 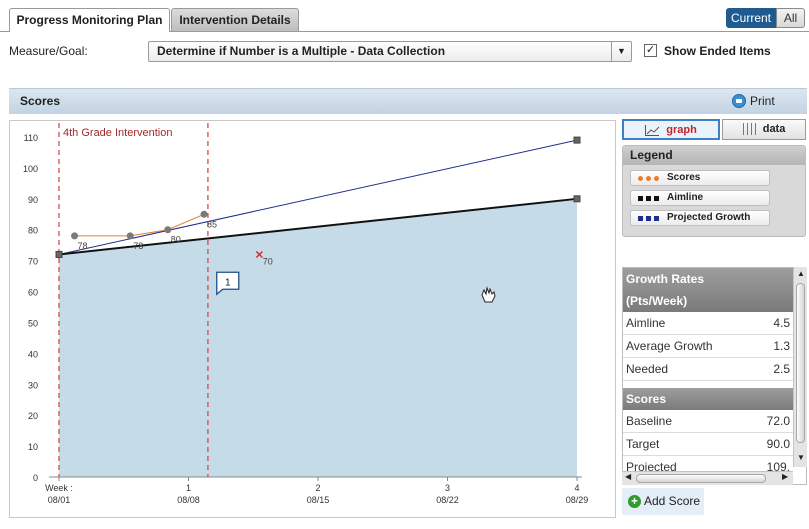 I want to click on print-button: Print, so click(x=762, y=101).